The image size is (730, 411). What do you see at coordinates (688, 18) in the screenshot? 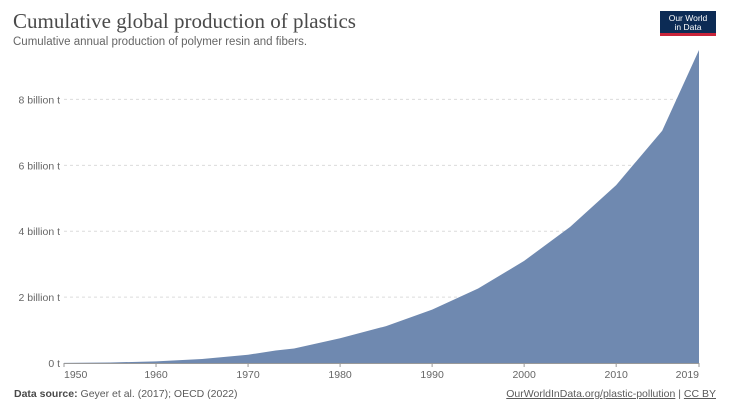
I see `logo-line-1: Our World` at bounding box center [688, 18].